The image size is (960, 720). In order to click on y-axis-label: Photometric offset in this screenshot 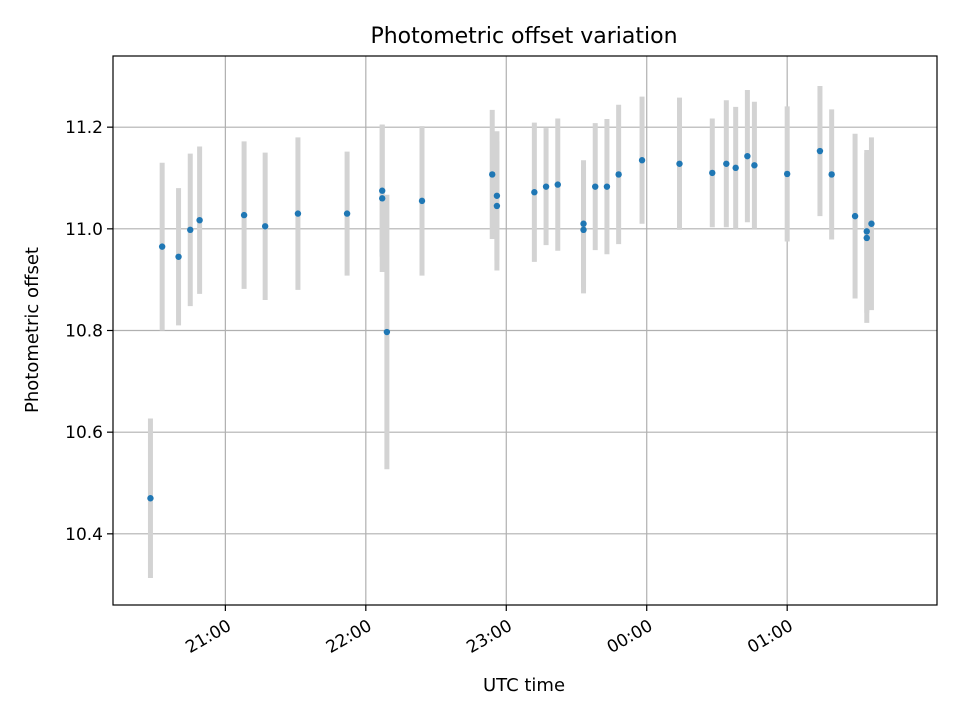, I will do `click(32, 330)`.